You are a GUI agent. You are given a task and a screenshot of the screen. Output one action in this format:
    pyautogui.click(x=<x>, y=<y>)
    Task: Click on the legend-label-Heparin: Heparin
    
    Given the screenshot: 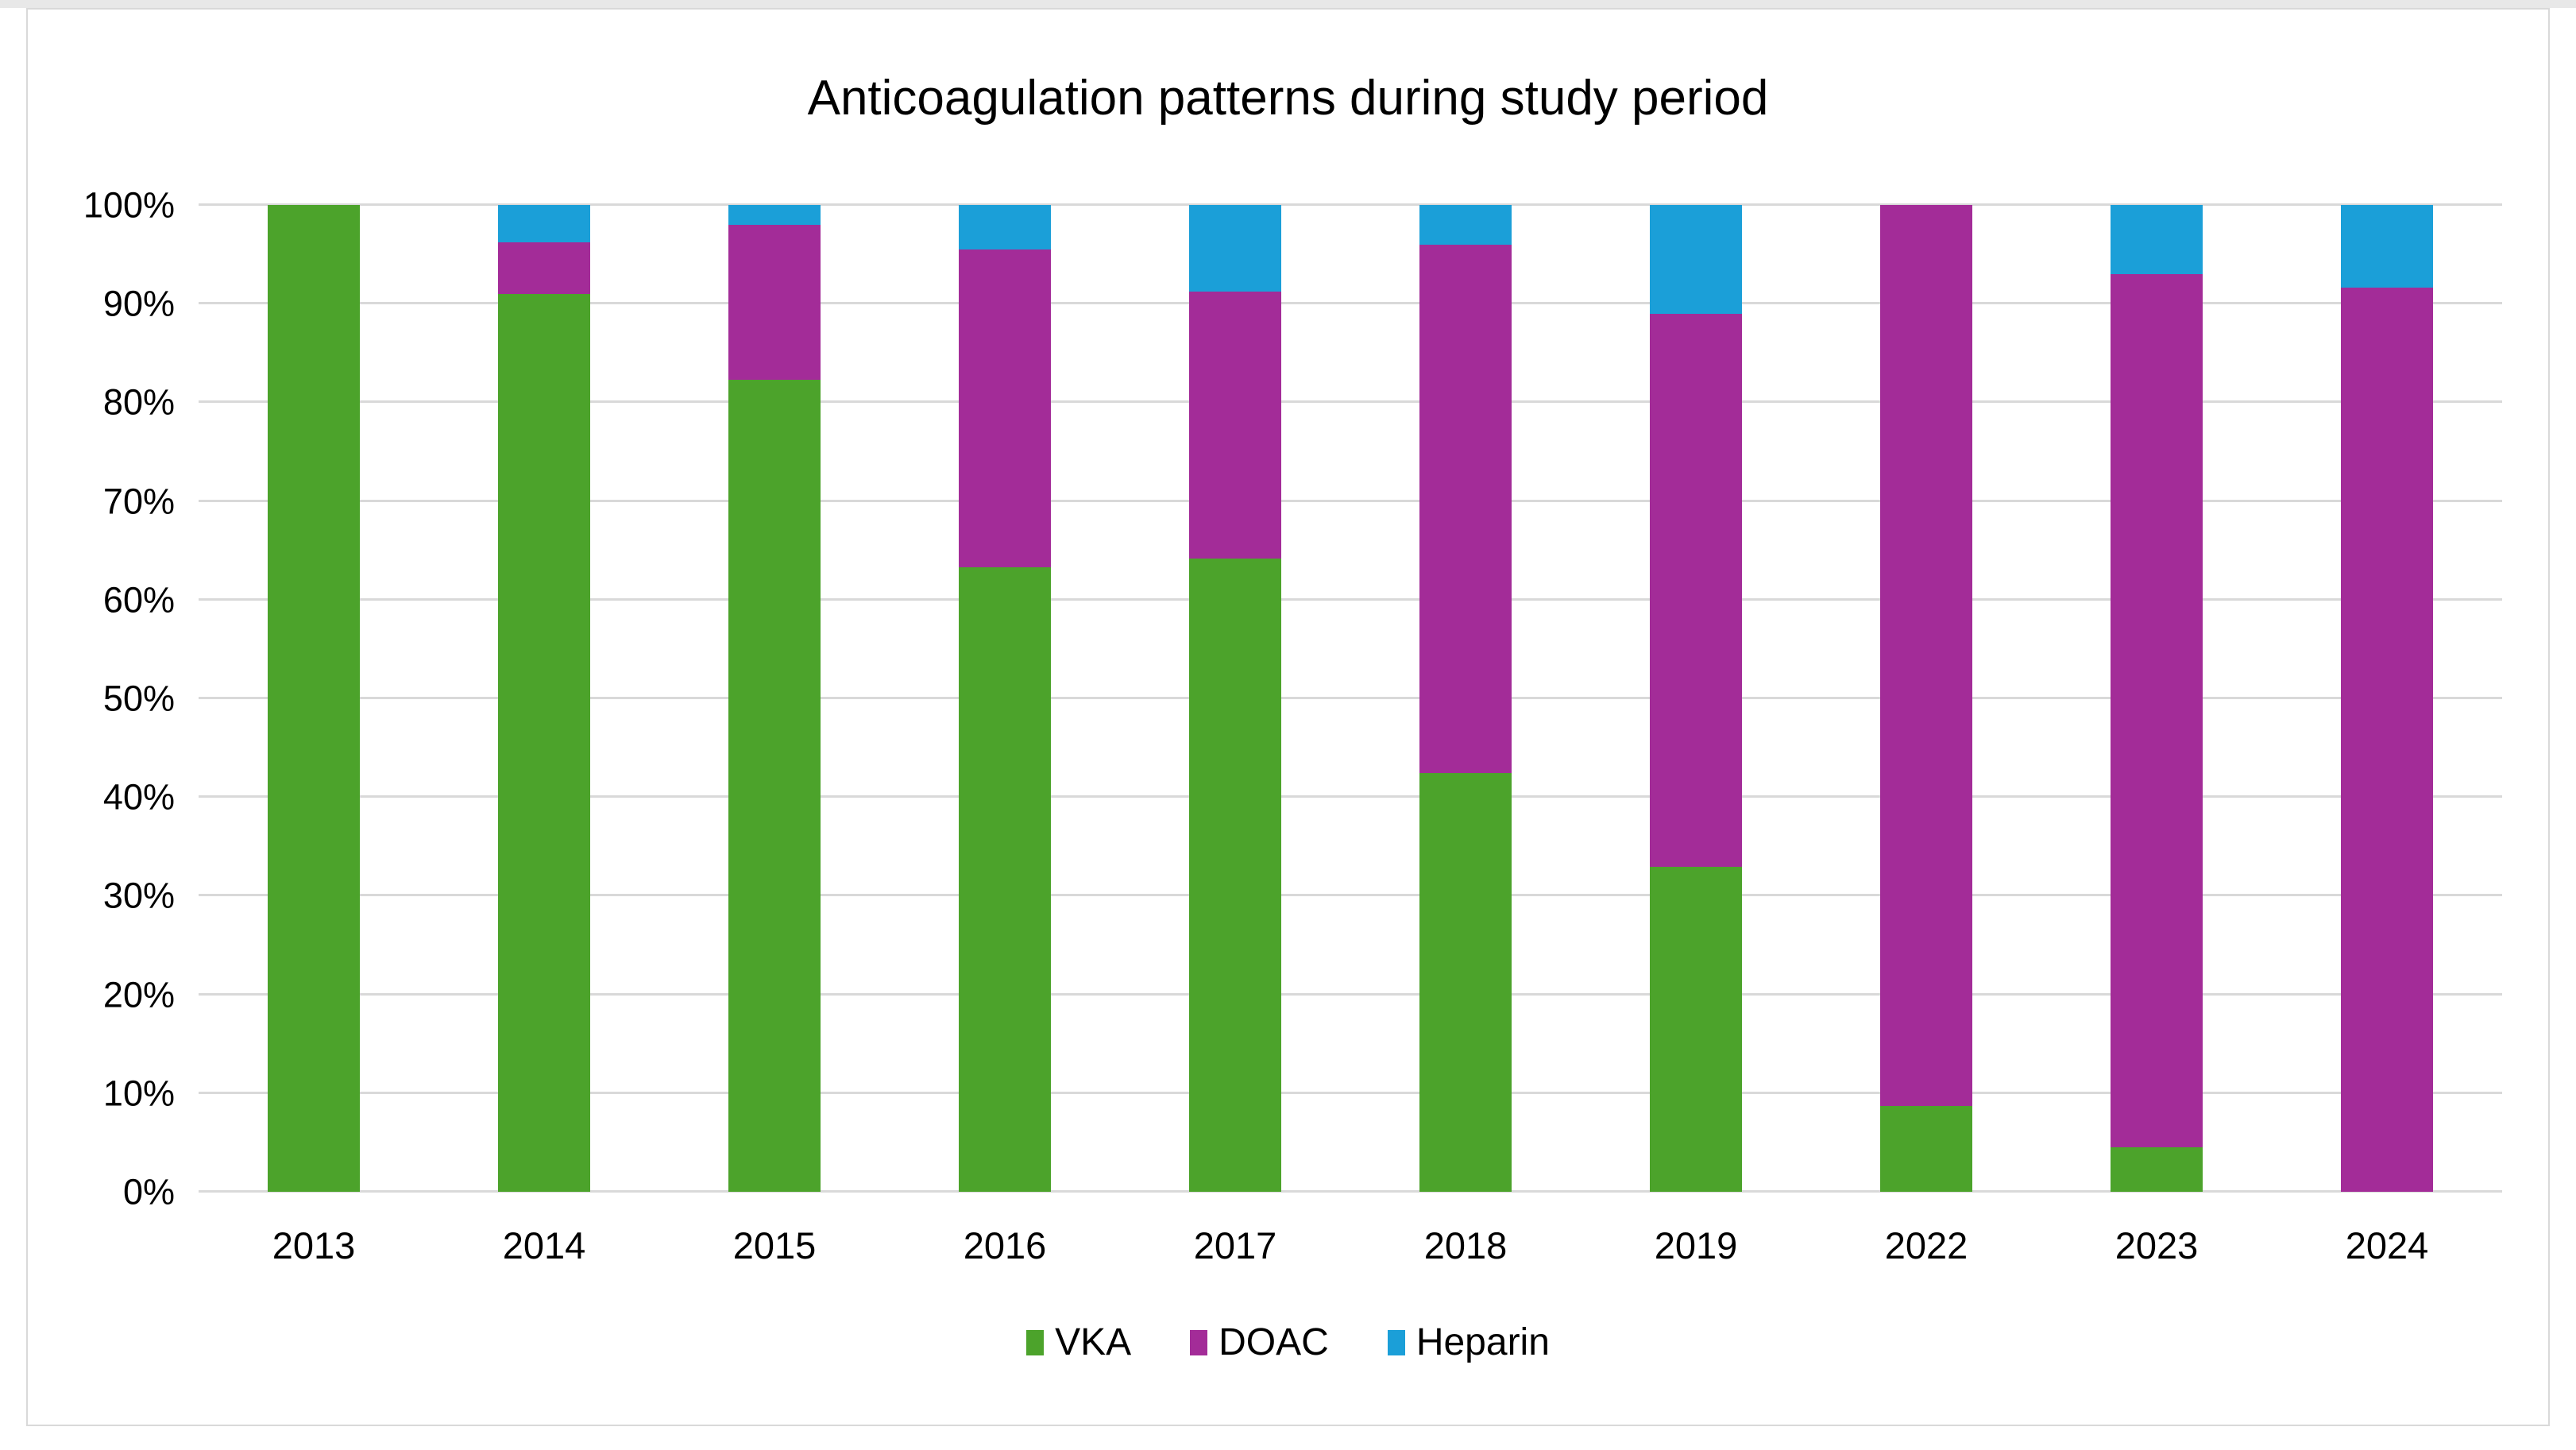 What is the action you would take?
    pyautogui.click(x=1482, y=1342)
    